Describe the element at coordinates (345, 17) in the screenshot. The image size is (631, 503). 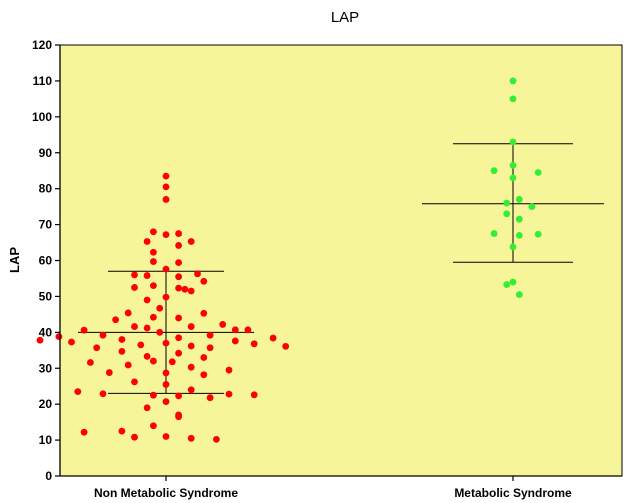
I see `chart-title: LAP` at that location.